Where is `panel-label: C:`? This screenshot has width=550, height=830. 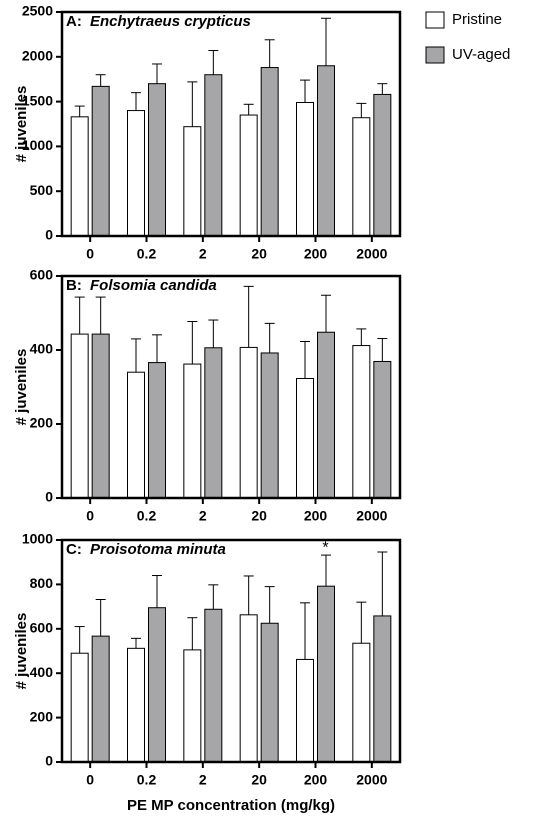
panel-label: C: is located at coordinates (74, 549).